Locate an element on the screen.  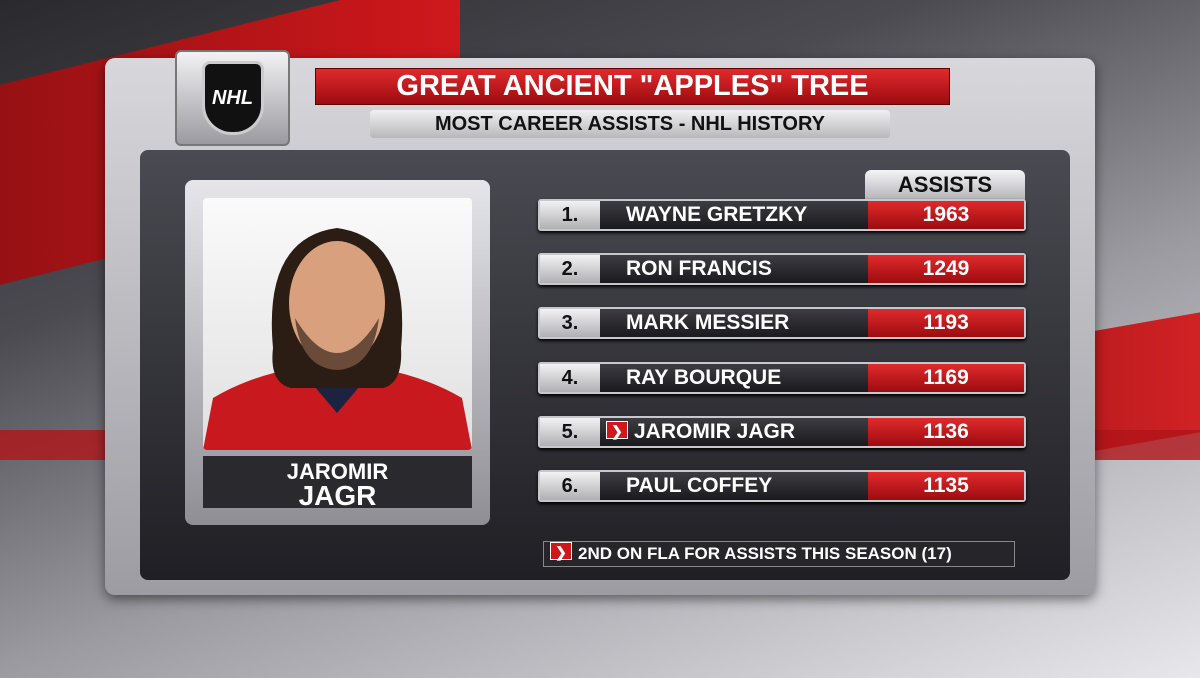
logo-box: NHL is located at coordinates (232, 98).